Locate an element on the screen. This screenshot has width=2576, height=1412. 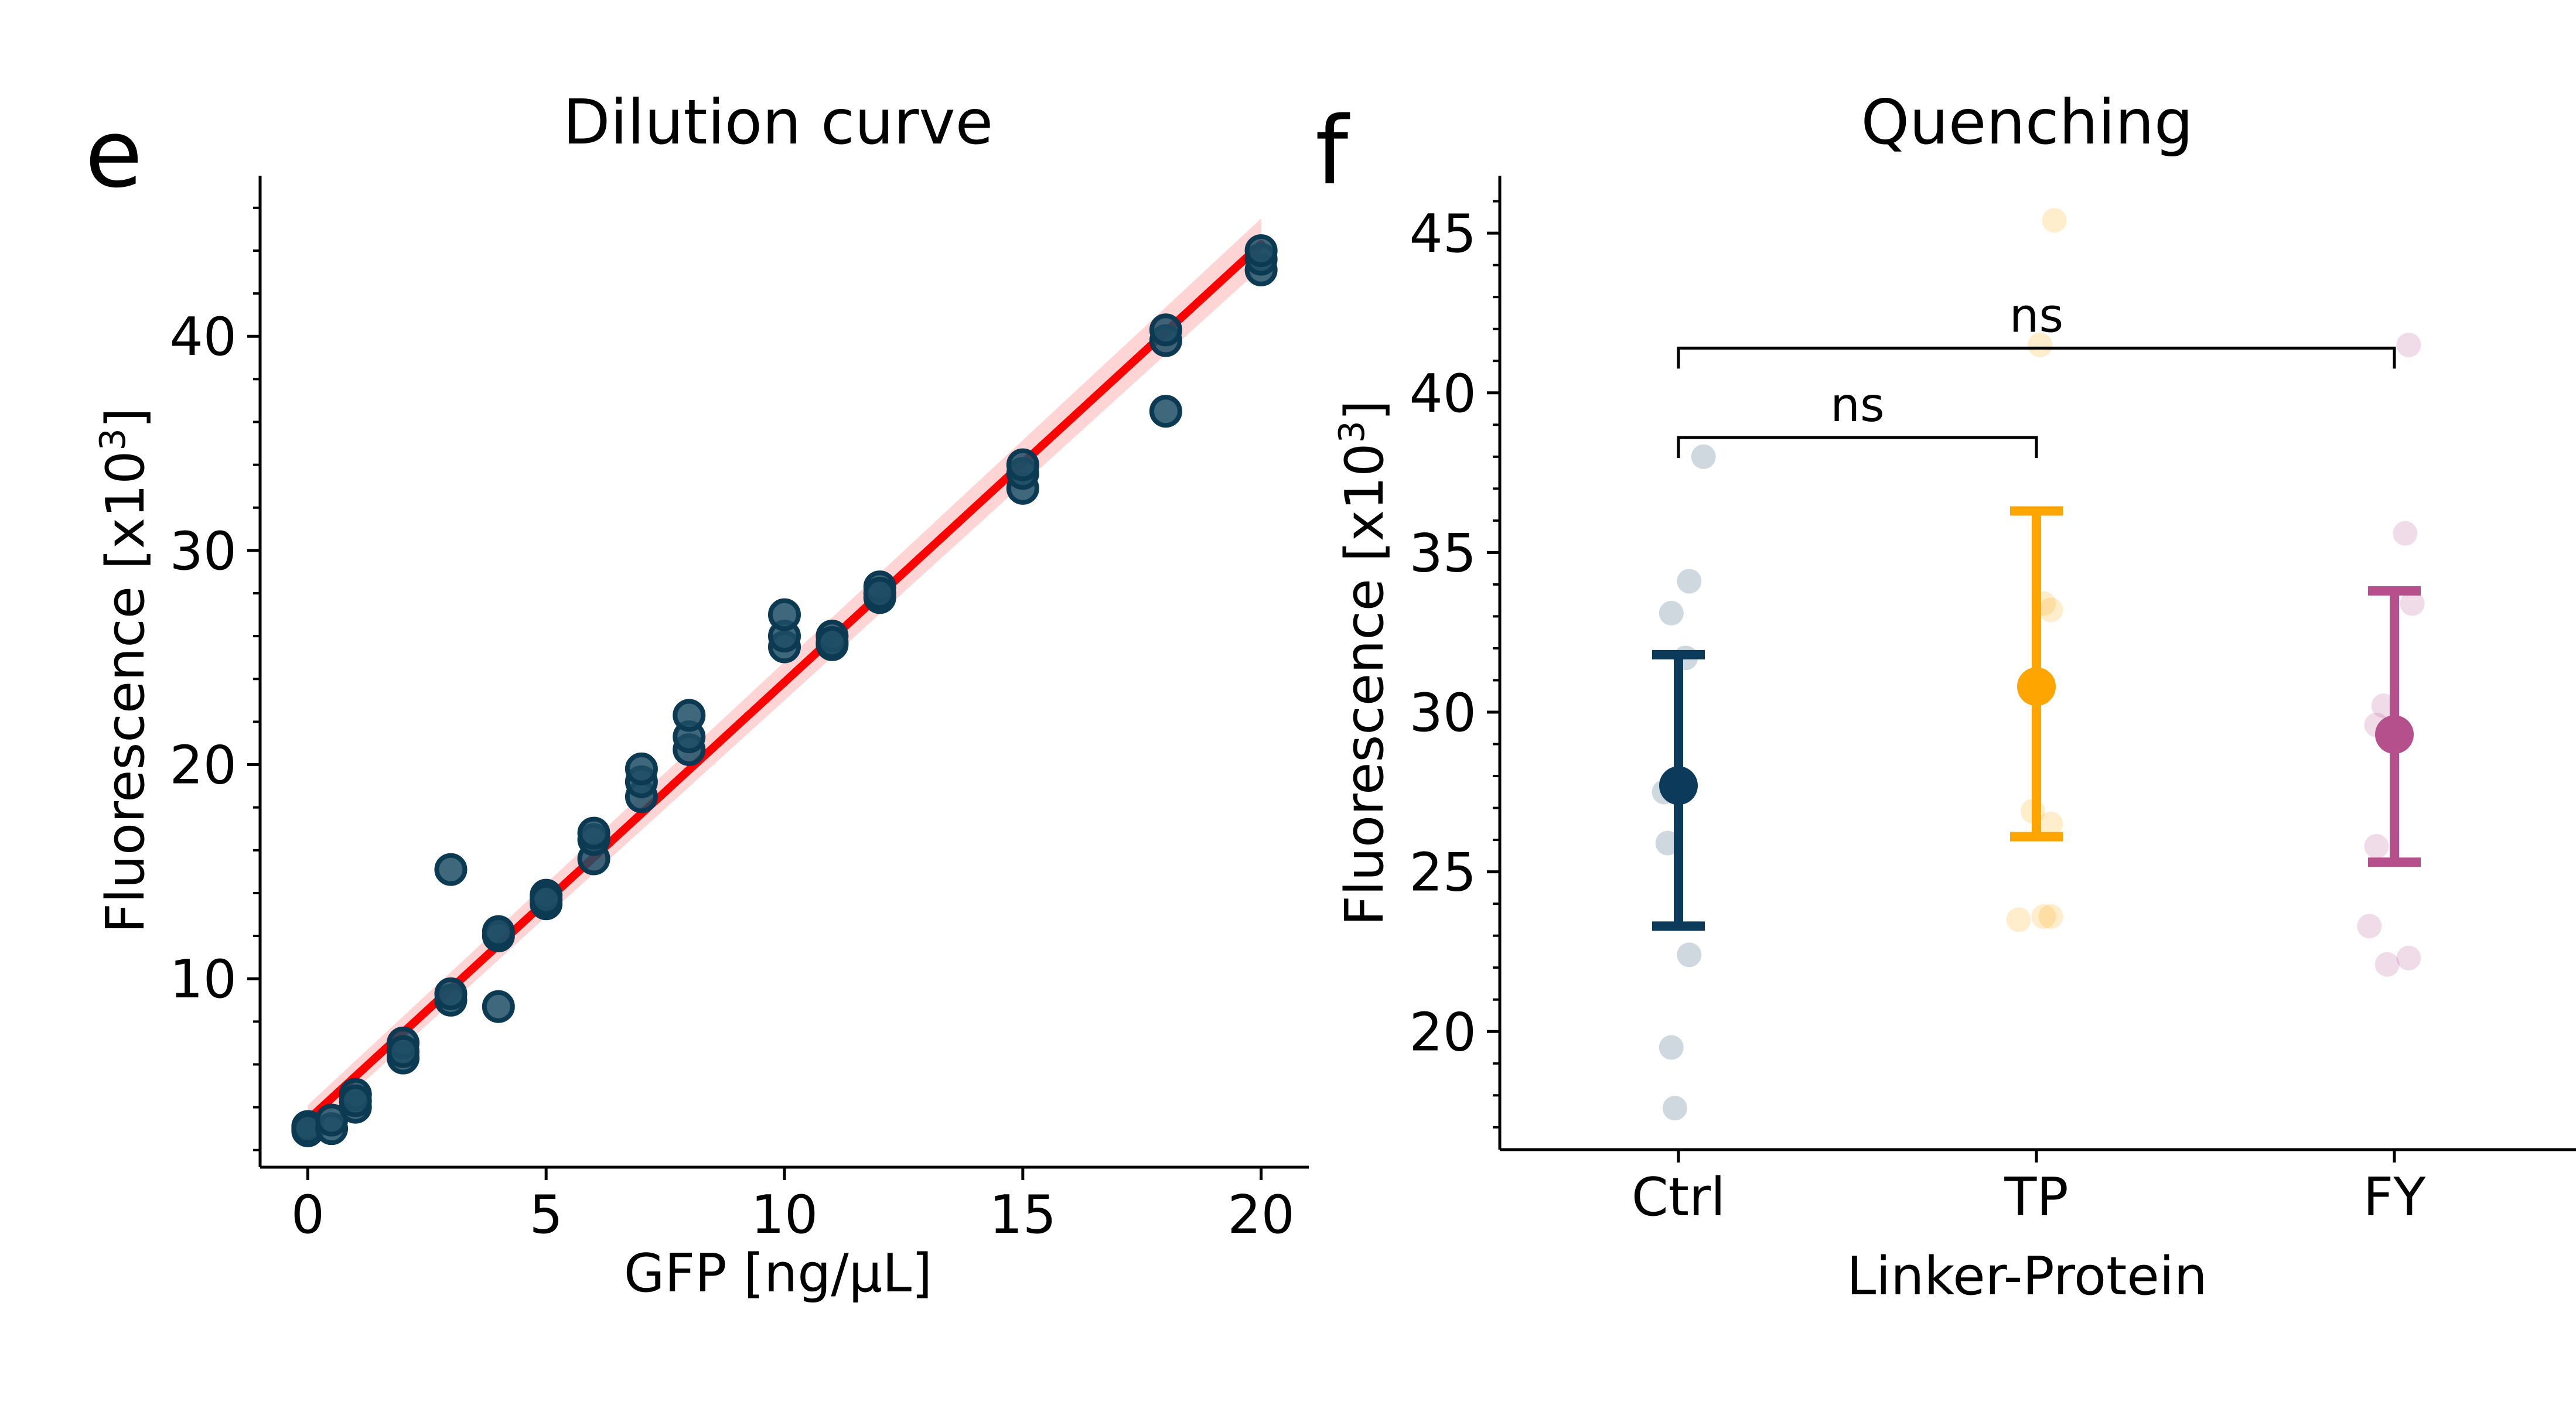
quenching-annotations-layer: ns ns is located at coordinates (2036, 373).